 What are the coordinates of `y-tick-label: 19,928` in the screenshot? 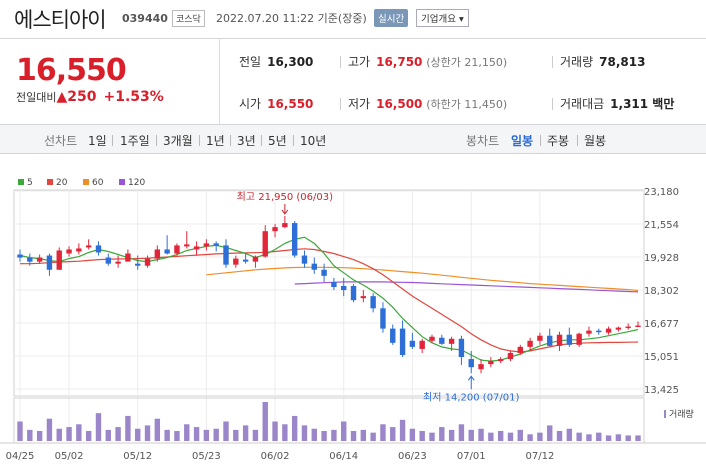 It's located at (661, 258).